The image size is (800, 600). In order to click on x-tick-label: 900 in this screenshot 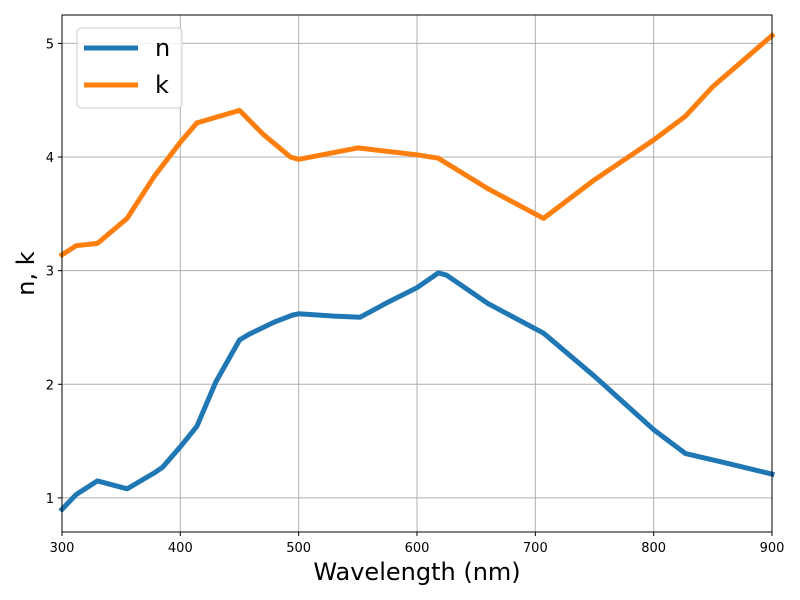, I will do `click(772, 548)`.